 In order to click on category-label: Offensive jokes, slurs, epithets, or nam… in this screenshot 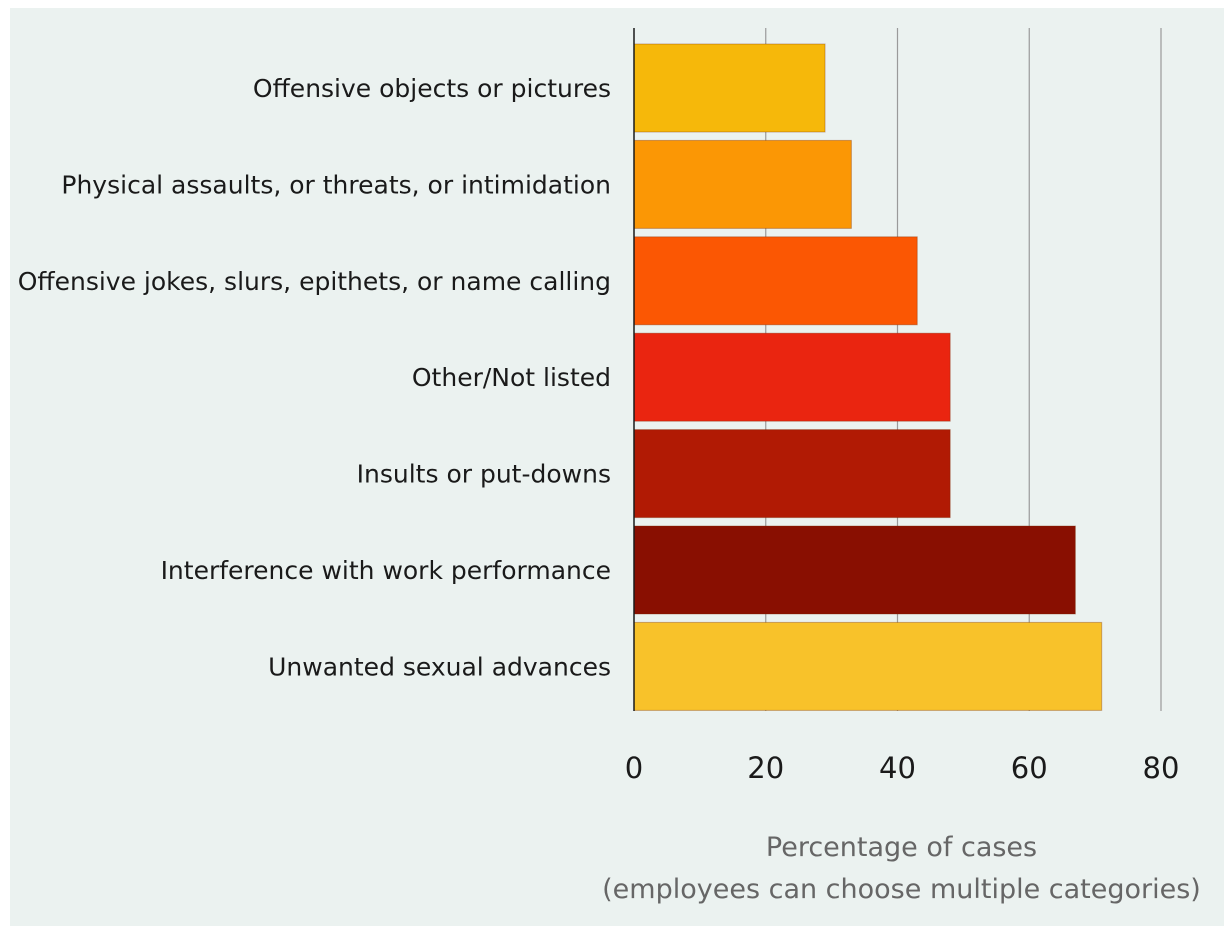, I will do `click(314, 281)`.